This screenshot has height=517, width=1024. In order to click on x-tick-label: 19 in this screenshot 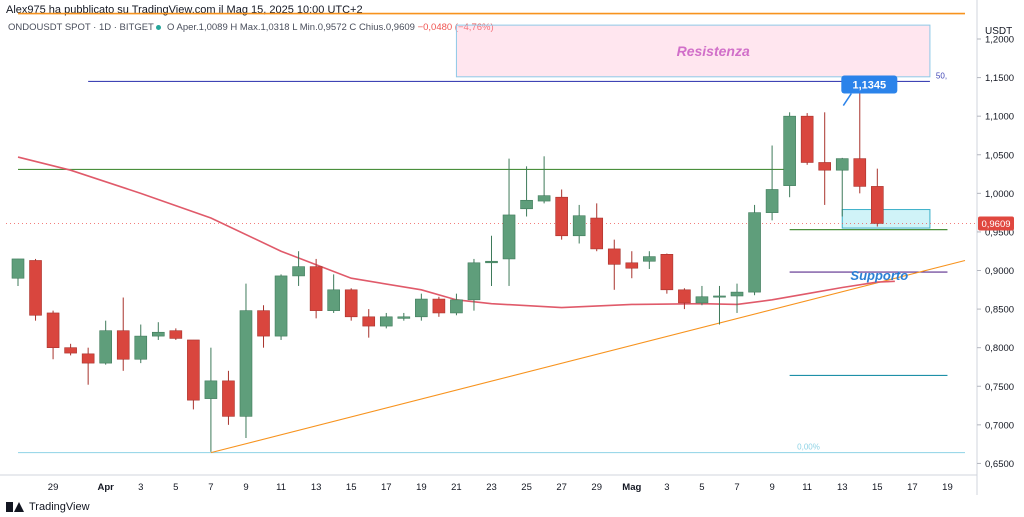, I will do `click(947, 487)`.